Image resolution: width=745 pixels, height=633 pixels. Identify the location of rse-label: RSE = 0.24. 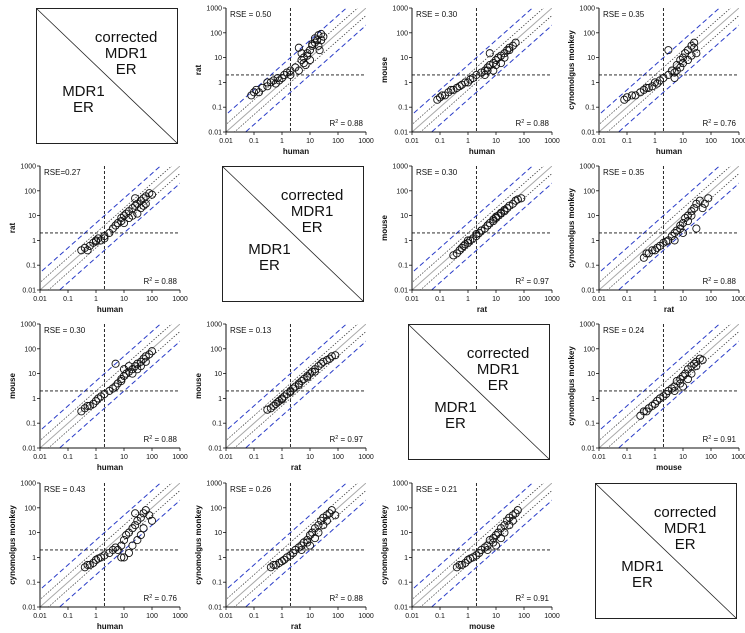
(624, 330).